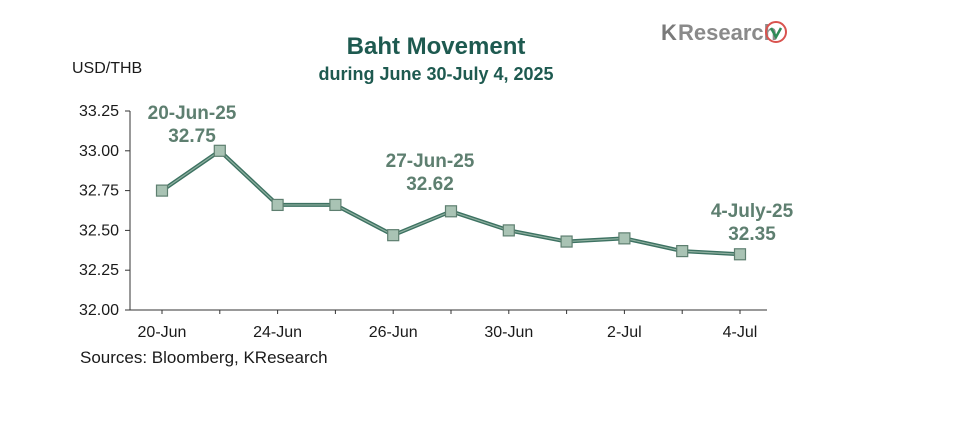 The height and width of the screenshot is (427, 960). What do you see at coordinates (508, 332) in the screenshot?
I see `x-tick-label: 30-Jun` at bounding box center [508, 332].